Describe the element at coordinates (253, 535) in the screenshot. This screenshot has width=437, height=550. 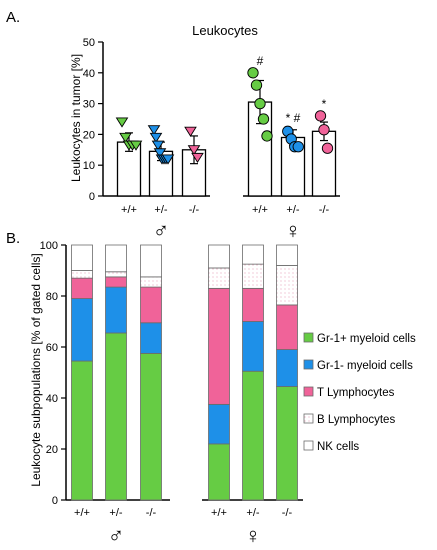
I see `panel-b-sex-symbol: ♀` at that location.